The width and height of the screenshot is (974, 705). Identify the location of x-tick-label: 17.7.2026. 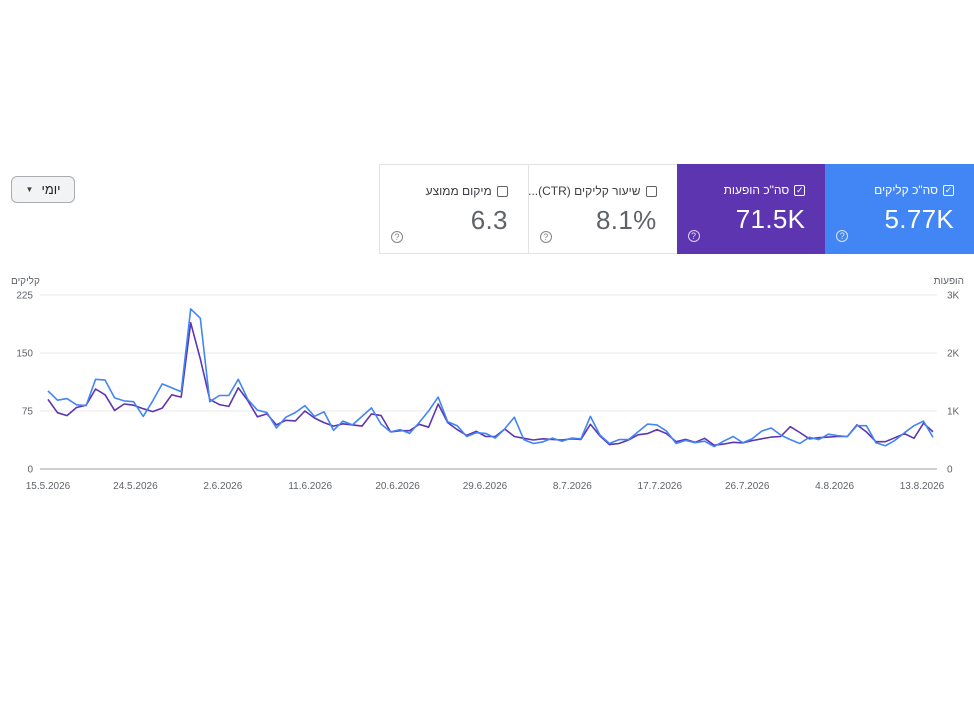
(660, 486).